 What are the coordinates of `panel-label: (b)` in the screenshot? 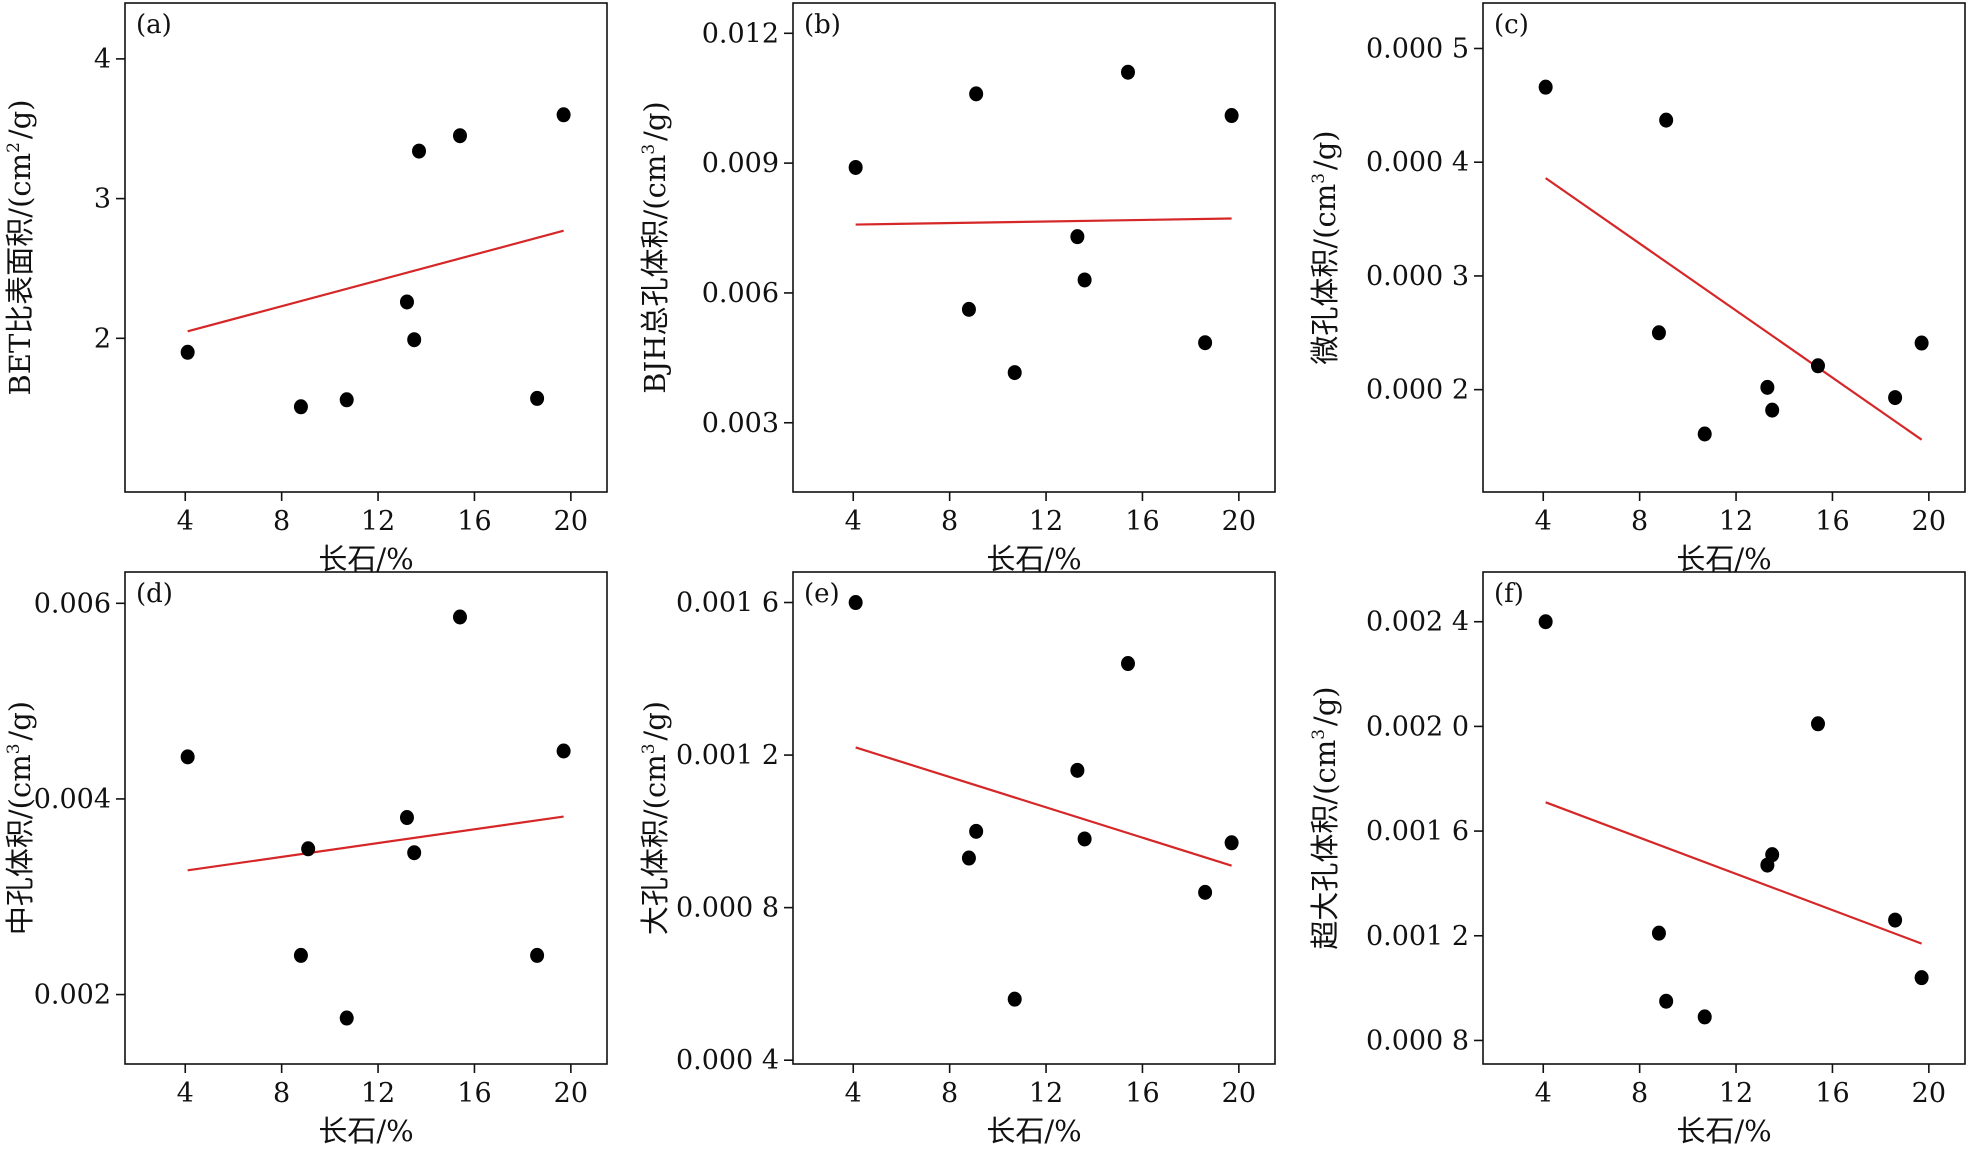 It's located at (822, 25).